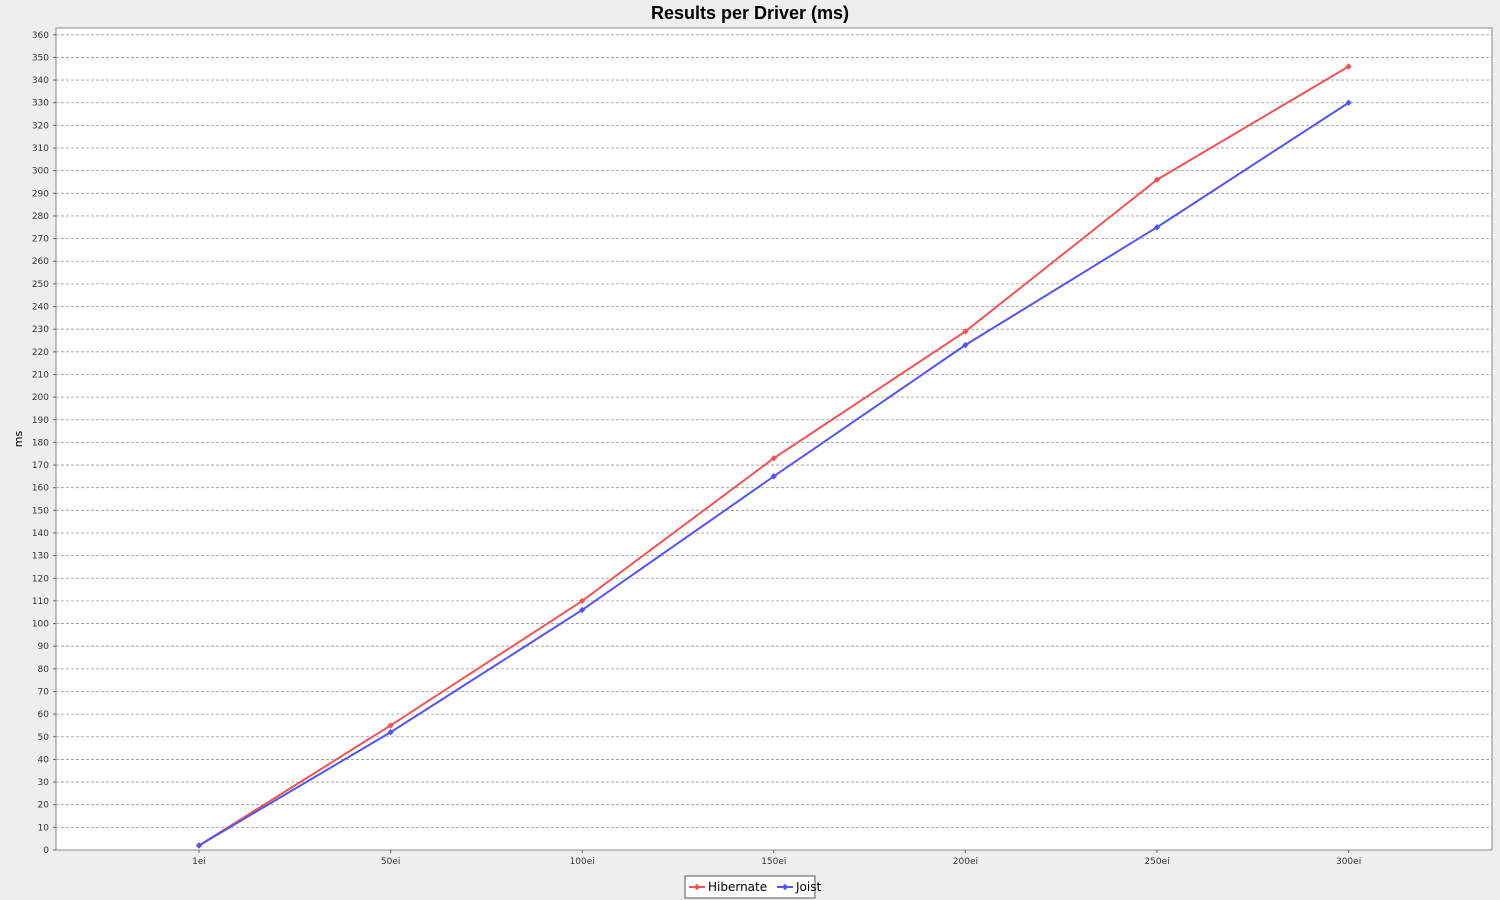 This screenshot has height=900, width=1500. I want to click on y-tick-label: 90, so click(44, 647).